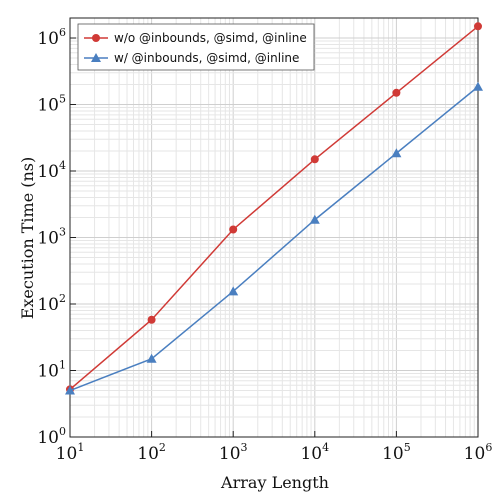 This screenshot has width=500, height=500. Describe the element at coordinates (27, 238) in the screenshot. I see `y-axis-label: Execution Time (ns)` at that location.